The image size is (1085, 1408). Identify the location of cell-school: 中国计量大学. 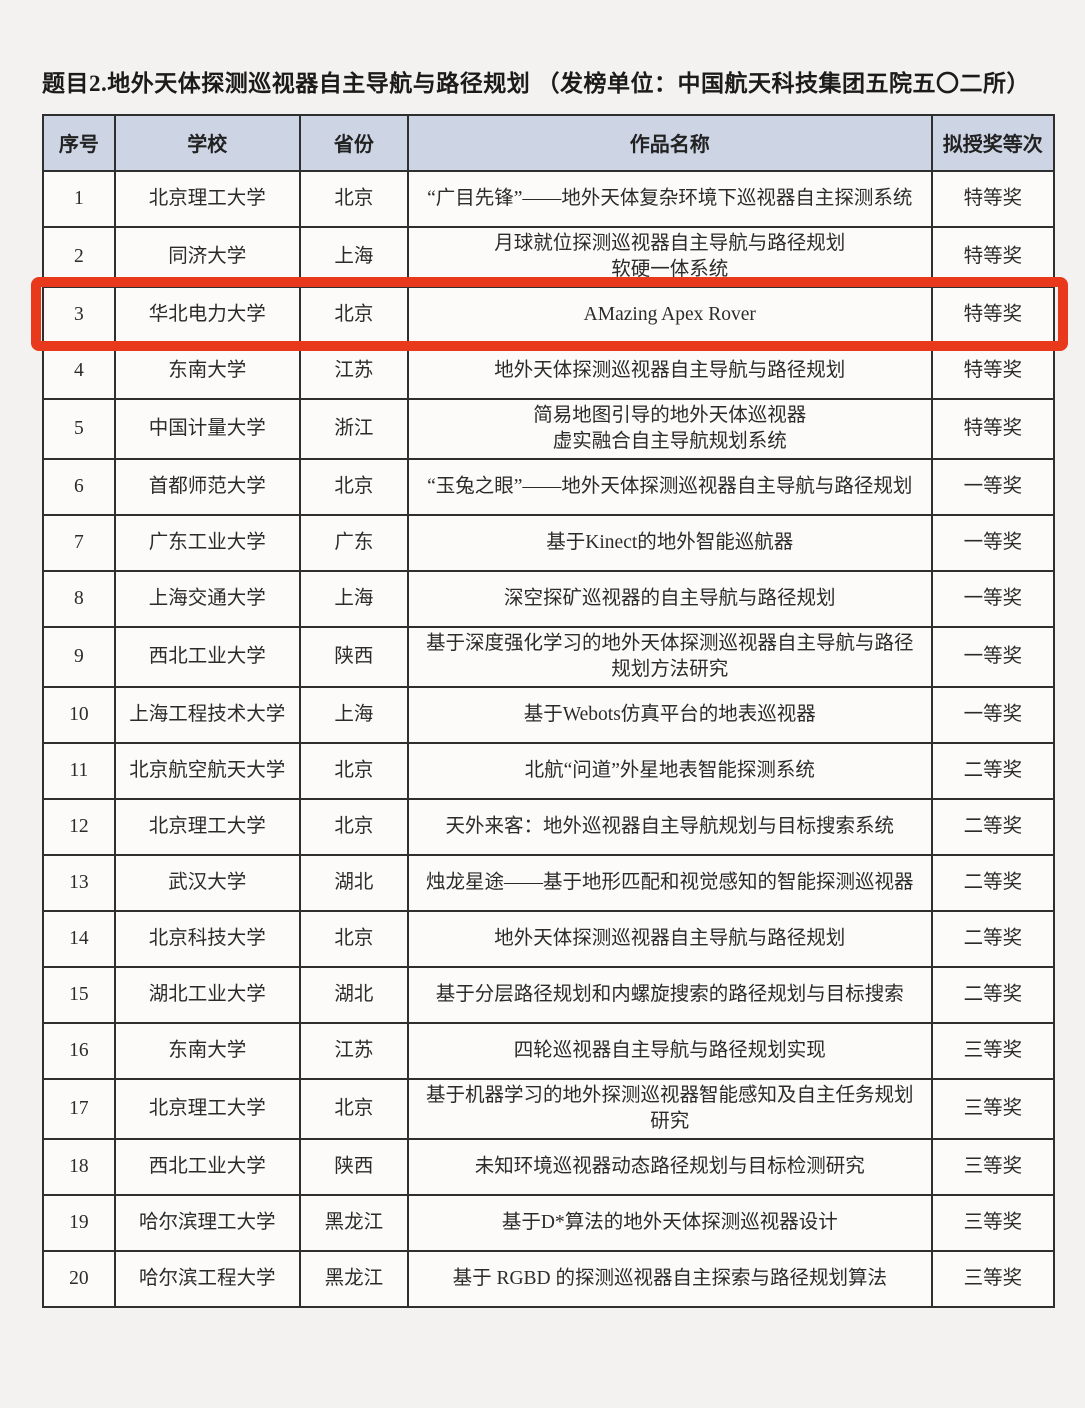
(207, 428).